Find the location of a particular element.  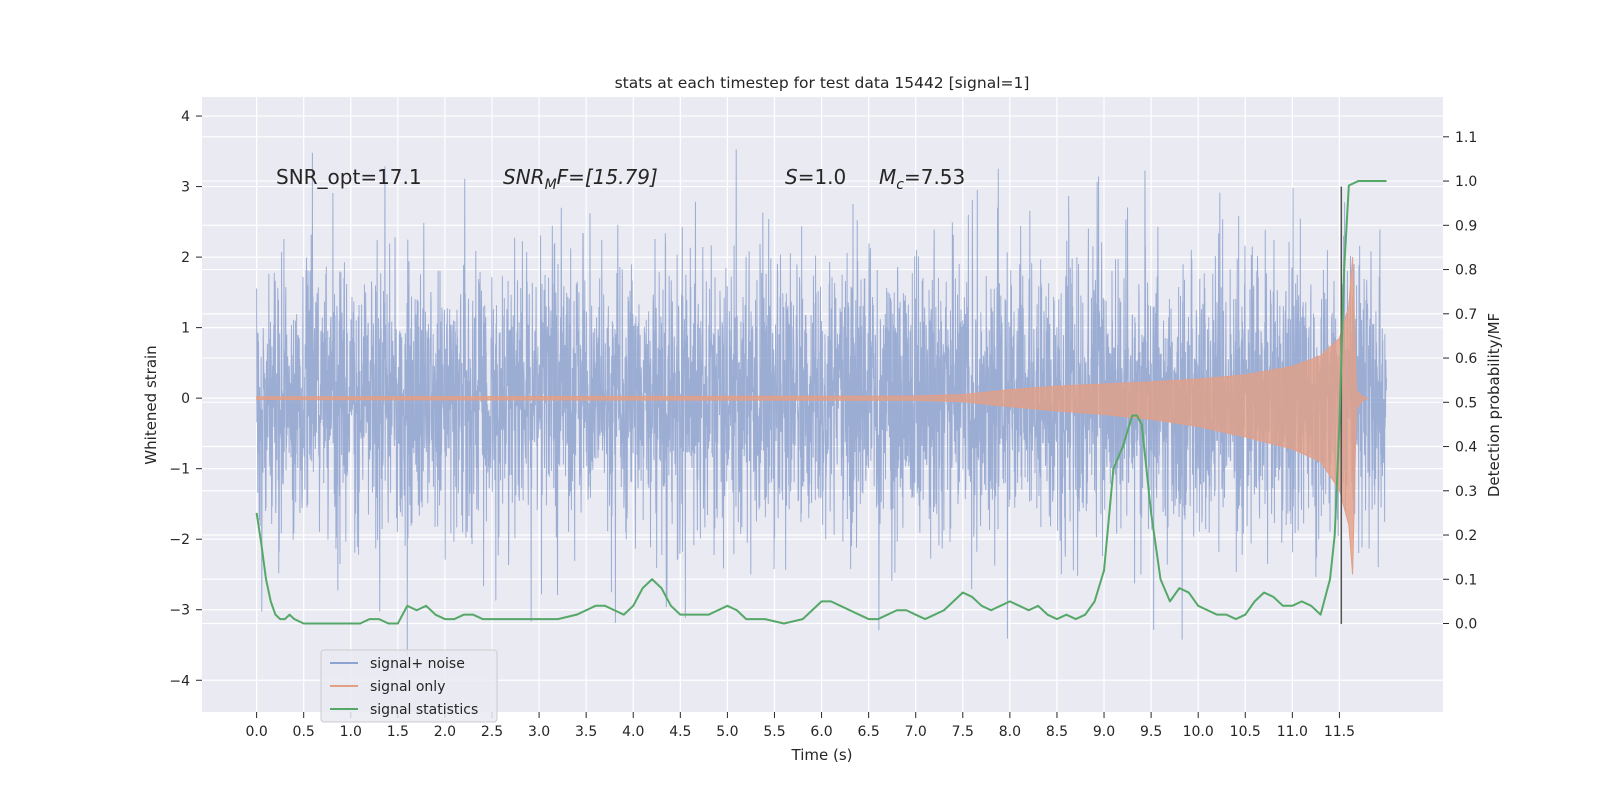

x-tick-label: 3.5 is located at coordinates (586, 732).